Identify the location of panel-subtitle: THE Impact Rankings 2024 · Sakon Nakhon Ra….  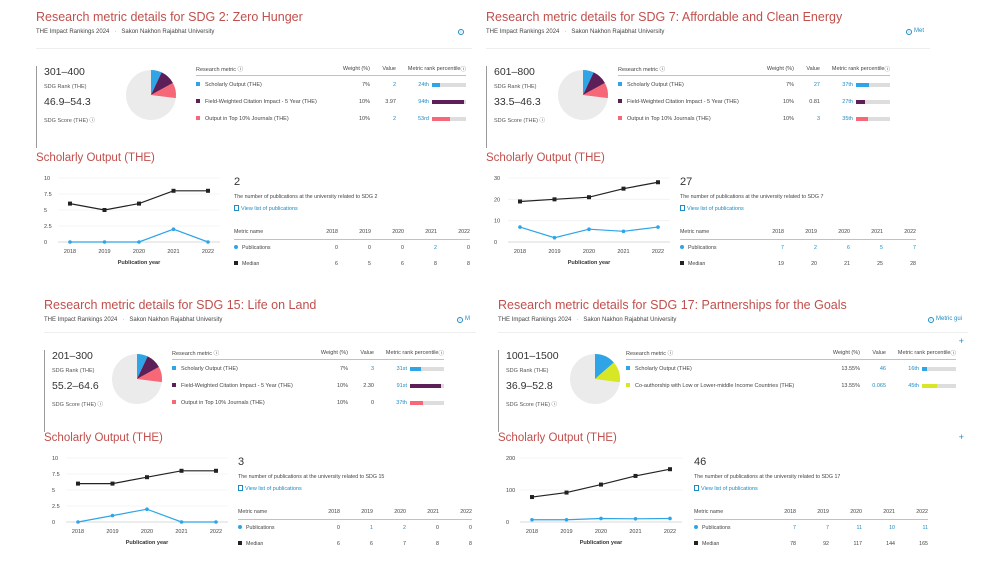
(254, 32).